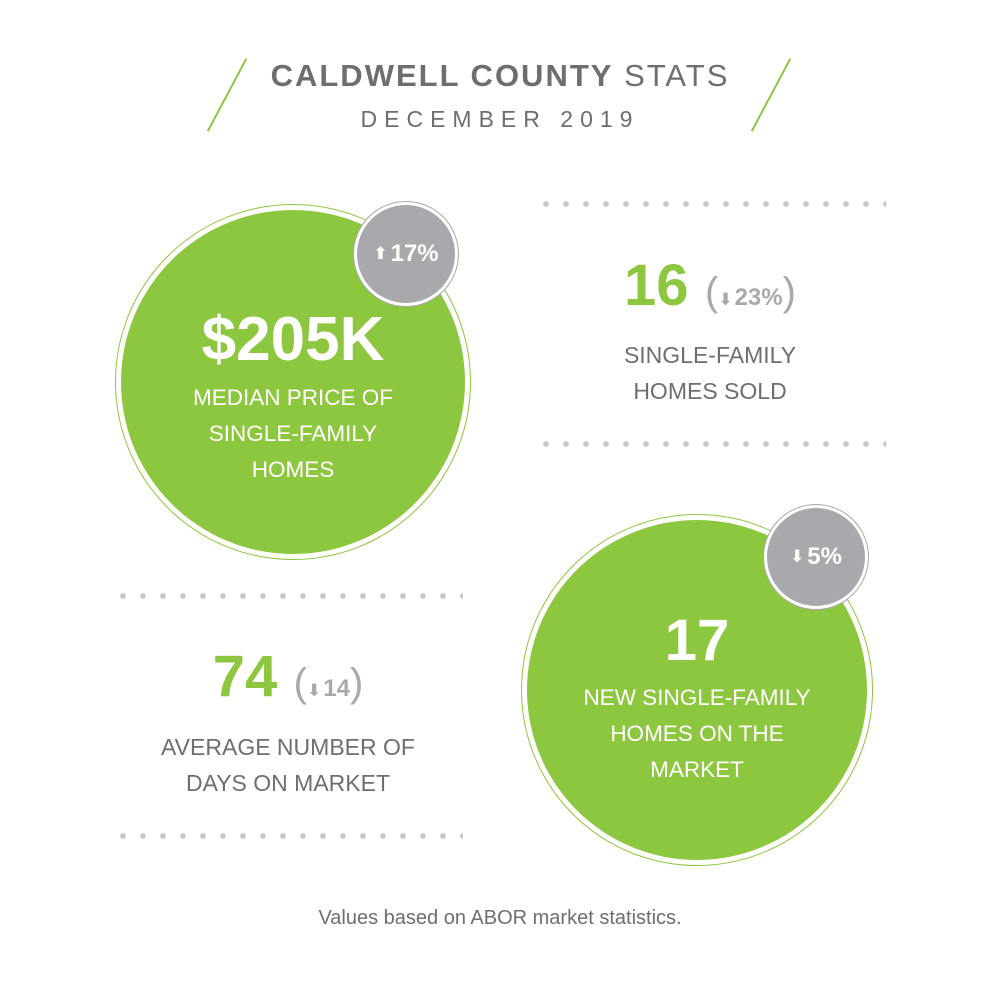  What do you see at coordinates (414, 253) in the screenshot?
I see `median-price-change: 17%` at bounding box center [414, 253].